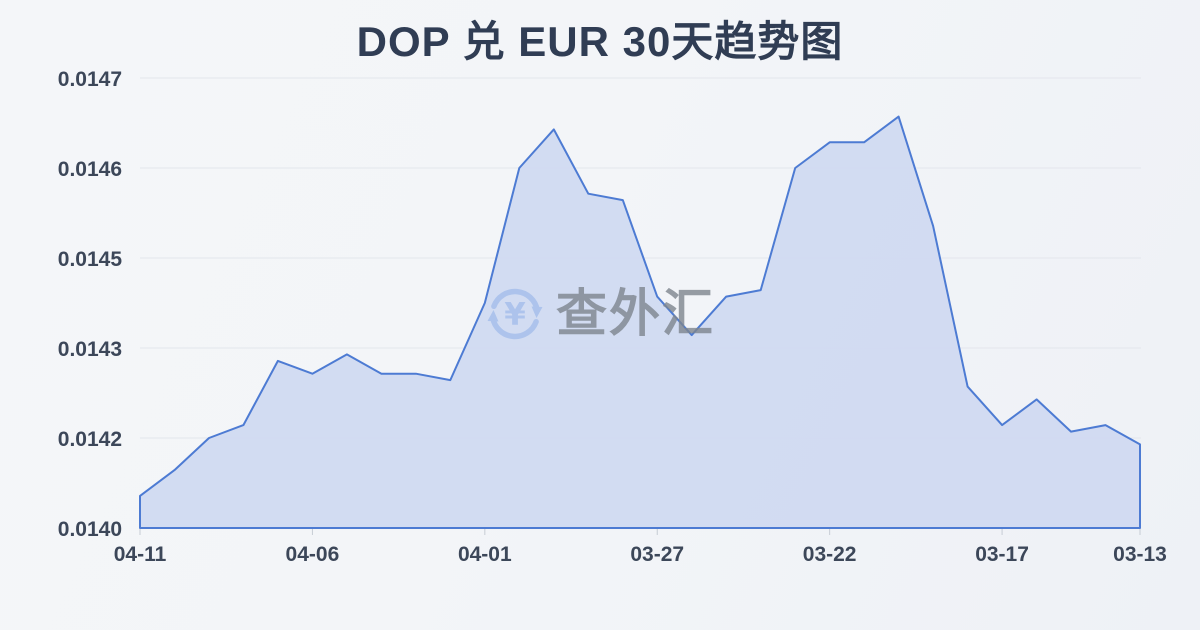 Image resolution: width=1200 pixels, height=630 pixels. What do you see at coordinates (90, 529) in the screenshot?
I see `y-axis-label: 0.0140` at bounding box center [90, 529].